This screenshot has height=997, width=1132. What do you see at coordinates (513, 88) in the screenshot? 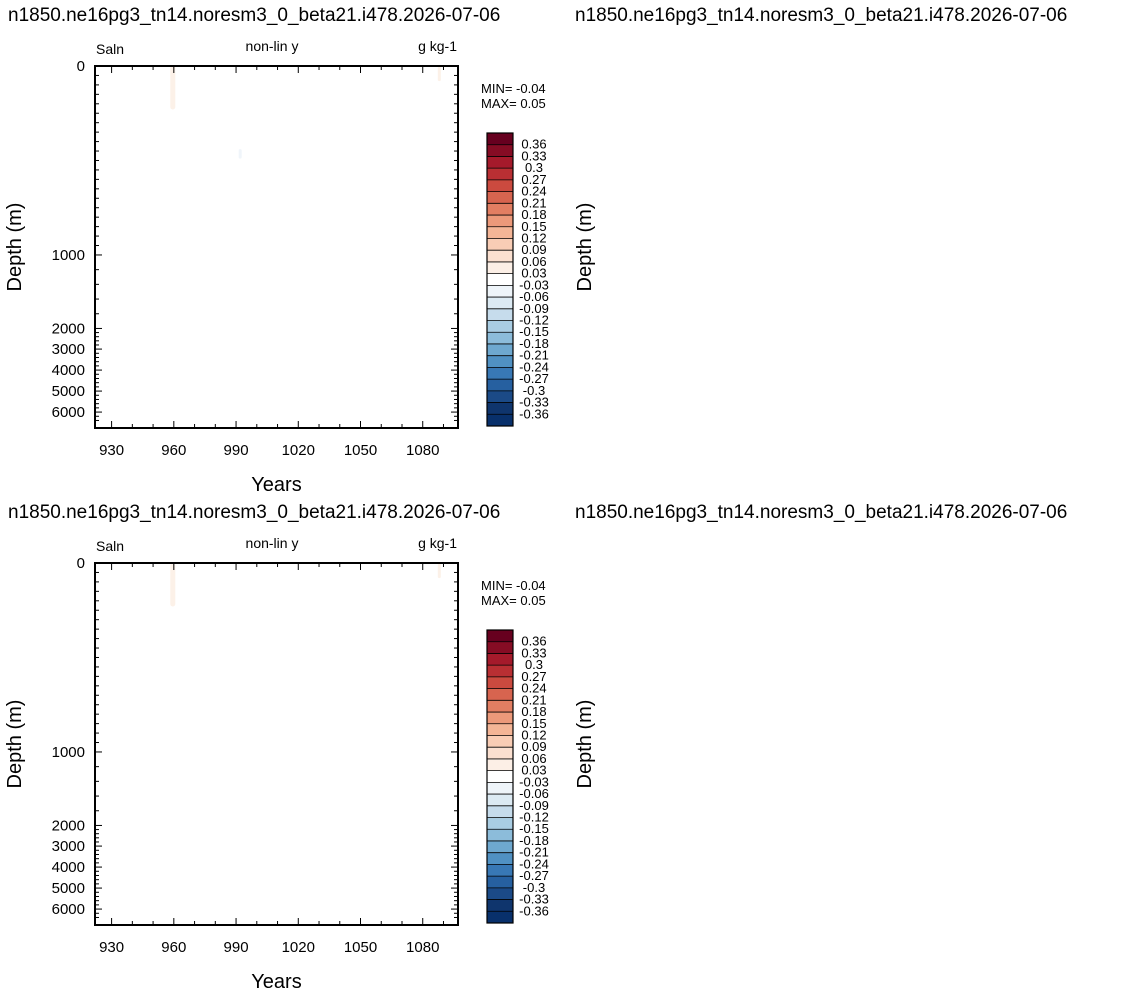
I see `min-text: MIN= -0.04` at bounding box center [513, 88].